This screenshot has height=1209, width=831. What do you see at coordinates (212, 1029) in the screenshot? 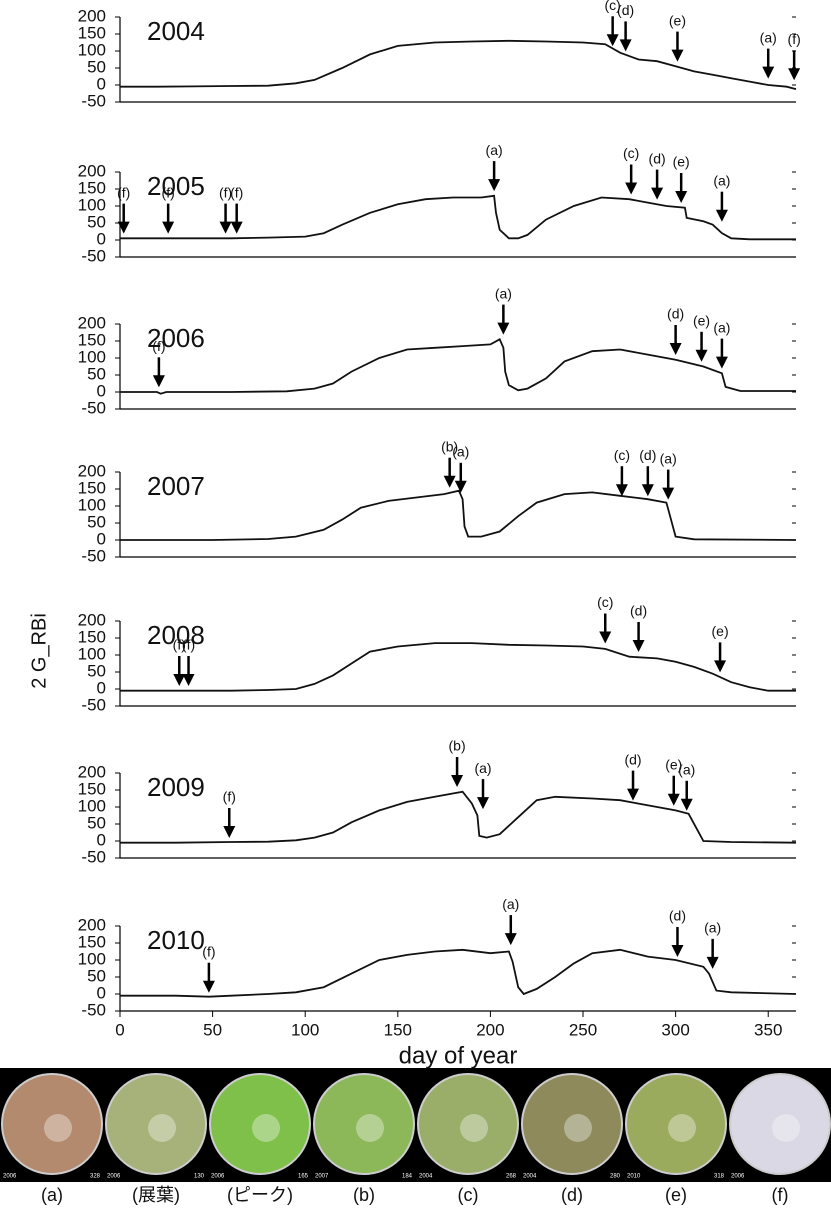
I see `x-tick-label: 50` at bounding box center [212, 1029].